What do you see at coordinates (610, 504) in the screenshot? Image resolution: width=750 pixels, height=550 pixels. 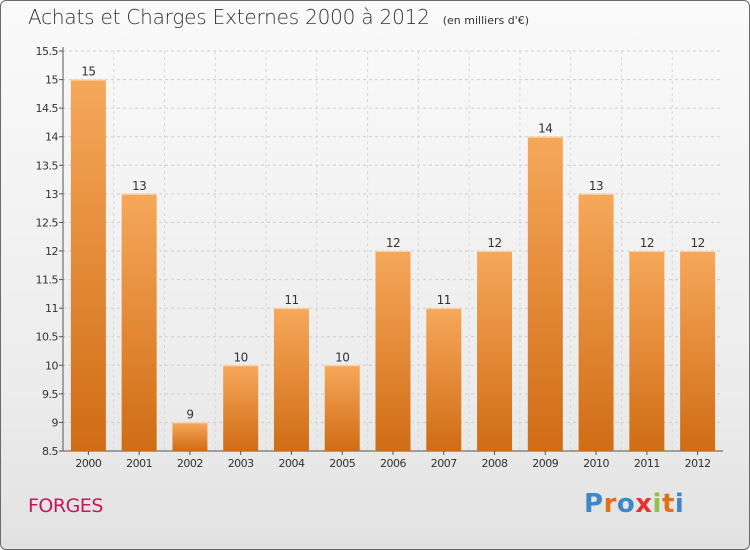 I see `logo-letter: r` at bounding box center [610, 504].